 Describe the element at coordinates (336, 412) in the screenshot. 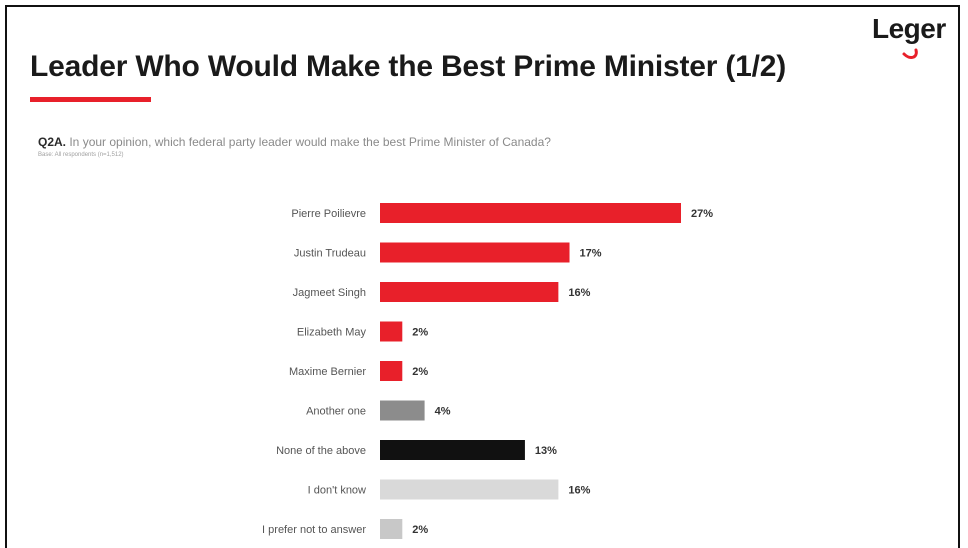

I see `category-label: Another one` at that location.